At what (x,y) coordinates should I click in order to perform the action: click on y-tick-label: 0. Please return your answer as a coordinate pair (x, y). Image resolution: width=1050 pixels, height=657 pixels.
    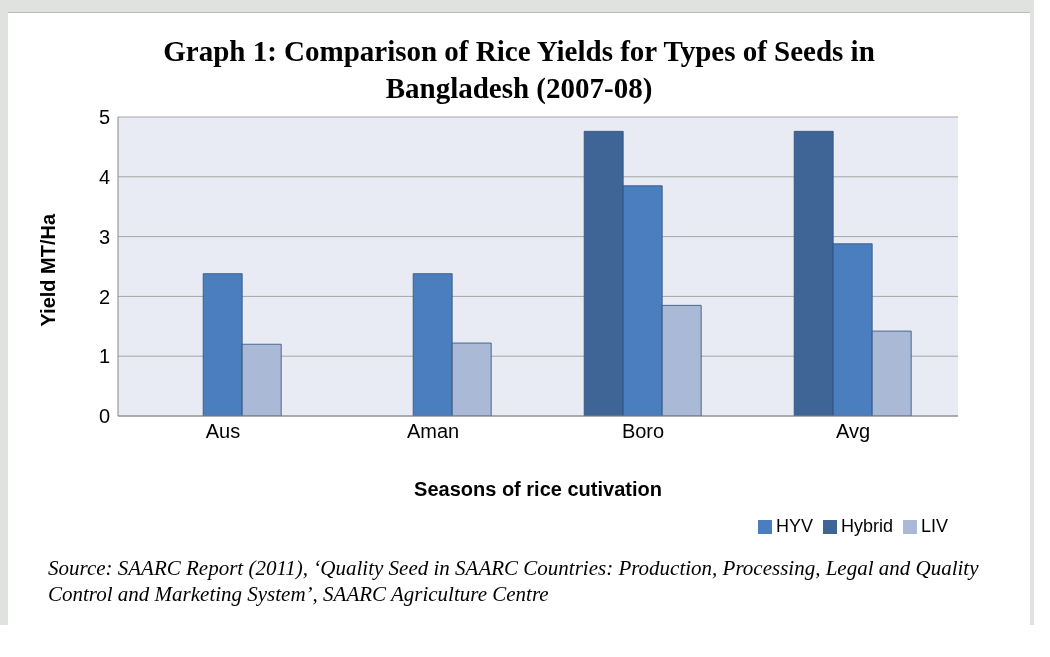
    Looking at the image, I should click on (104, 416).